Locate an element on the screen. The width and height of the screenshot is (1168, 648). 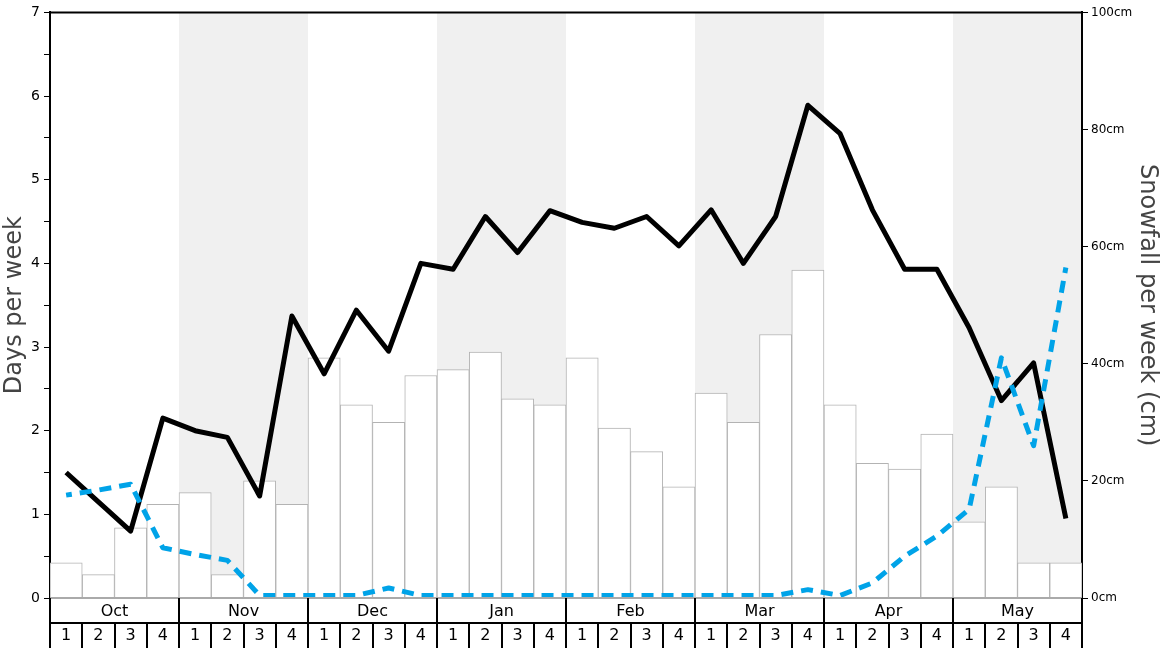
text: Dec is located at coordinates (372, 610).